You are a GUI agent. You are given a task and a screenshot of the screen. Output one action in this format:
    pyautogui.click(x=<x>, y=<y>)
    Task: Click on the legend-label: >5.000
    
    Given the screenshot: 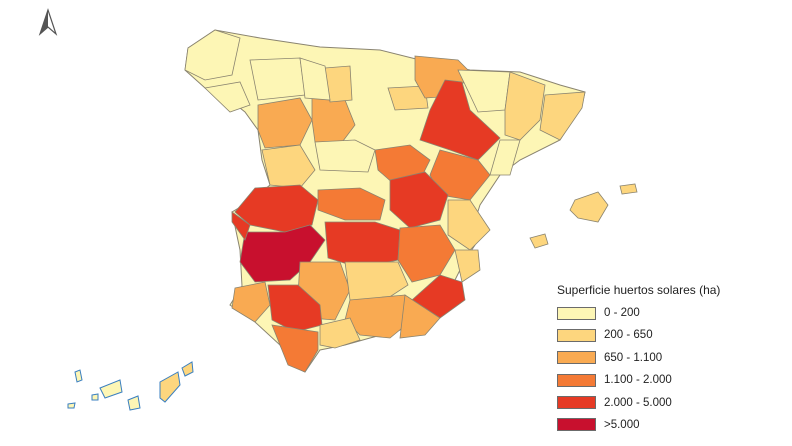 What is the action you would take?
    pyautogui.click(x=622, y=424)
    